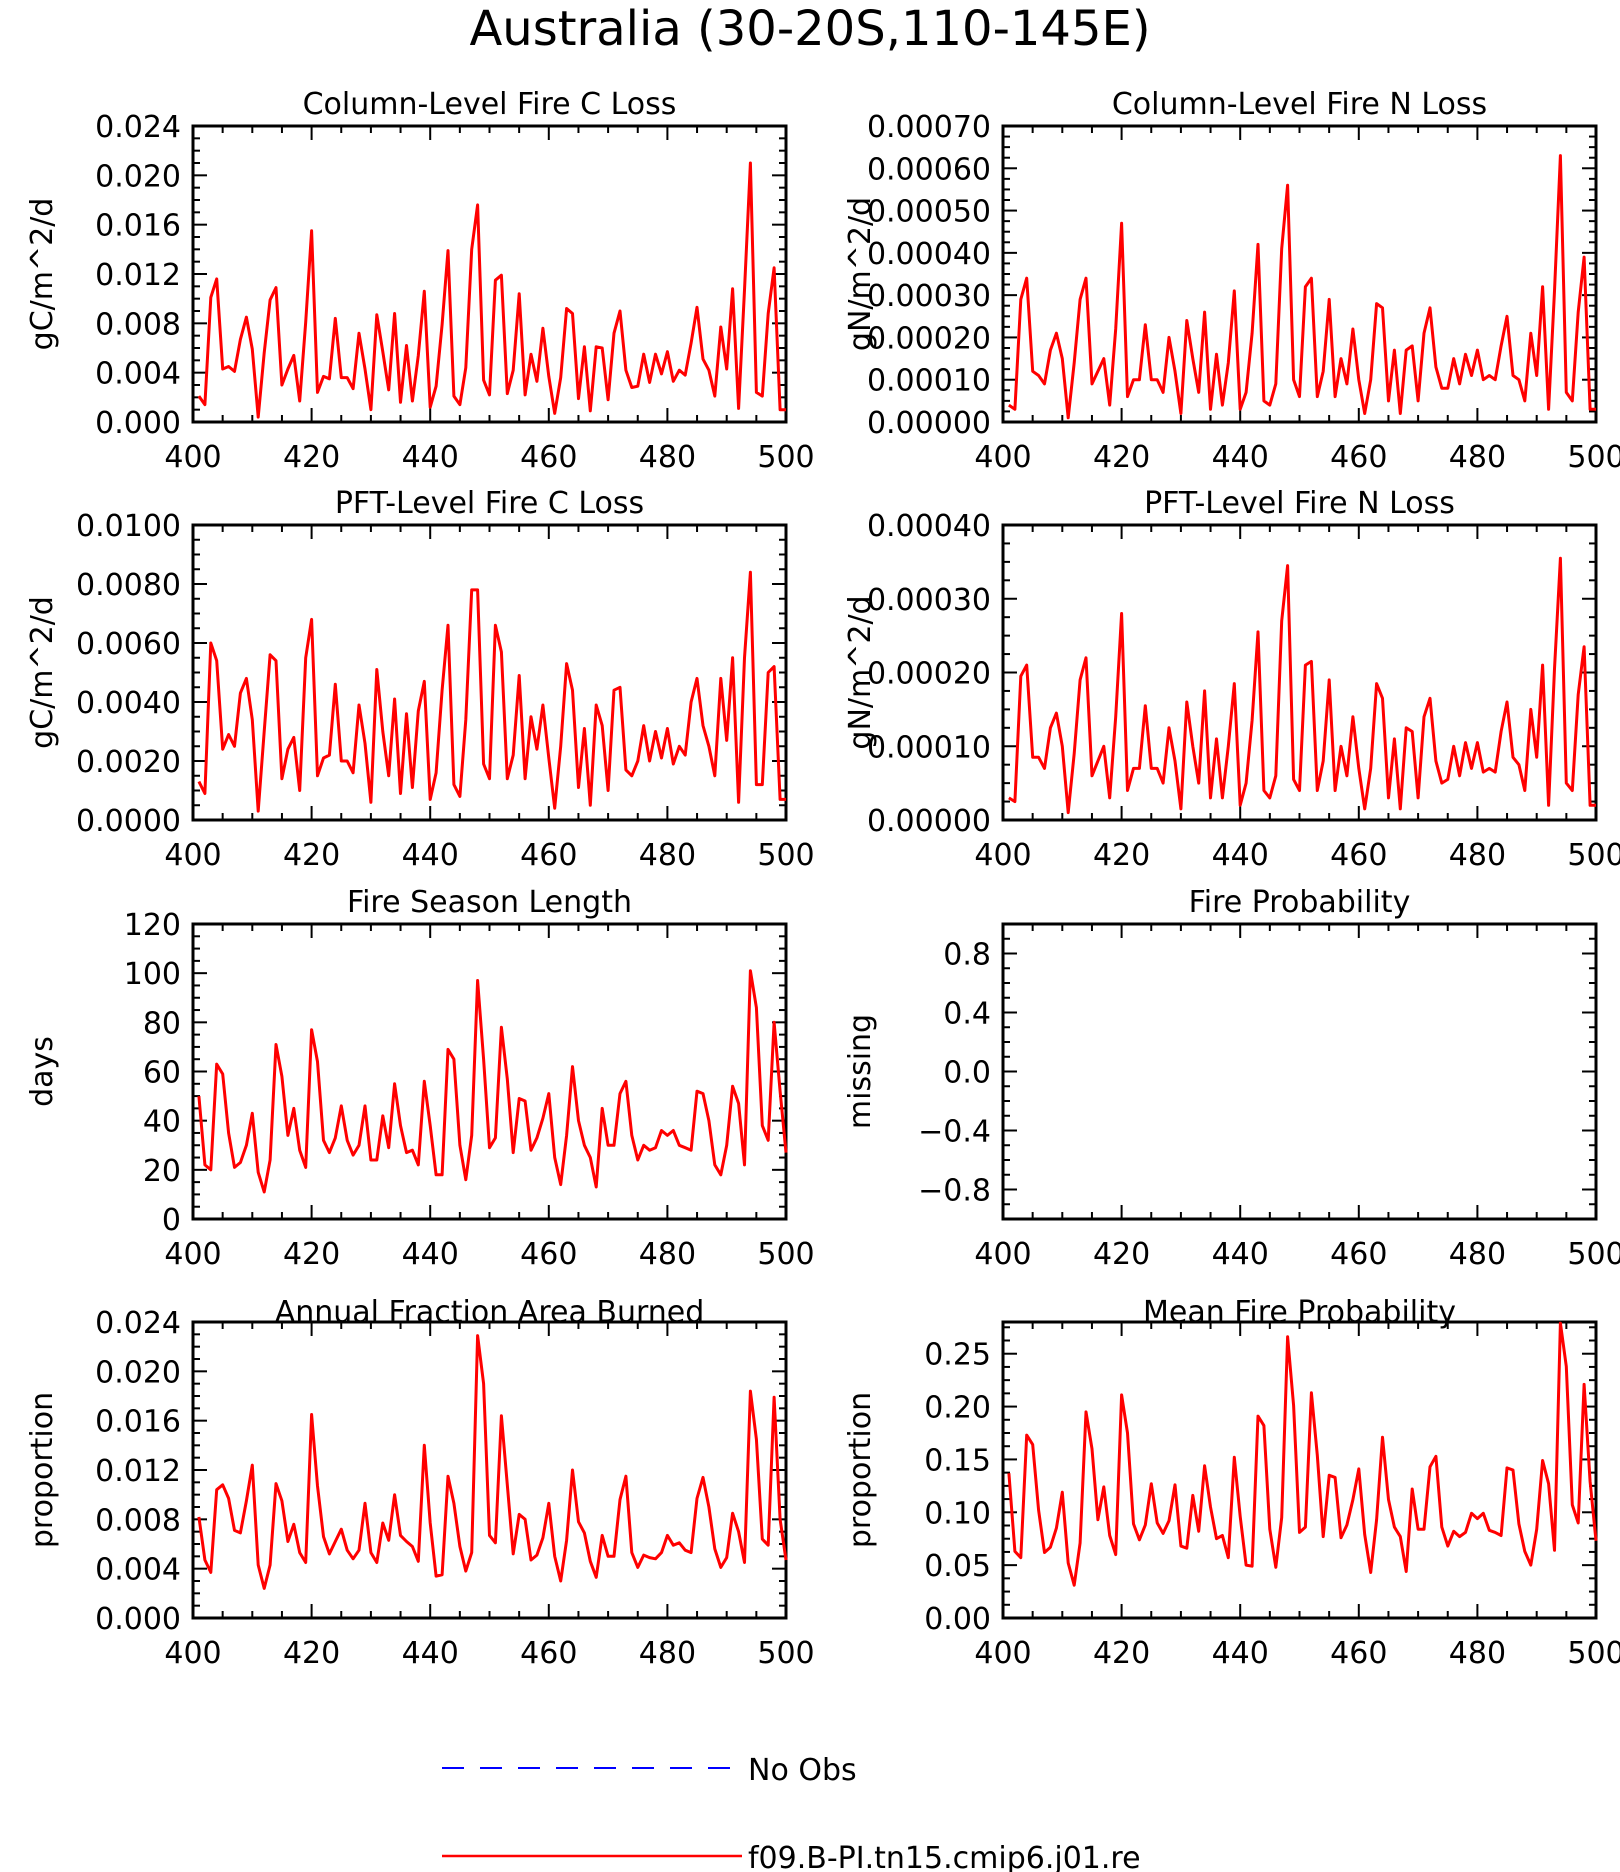  I want to click on y-tick-label: 0.0020, so click(128, 762).